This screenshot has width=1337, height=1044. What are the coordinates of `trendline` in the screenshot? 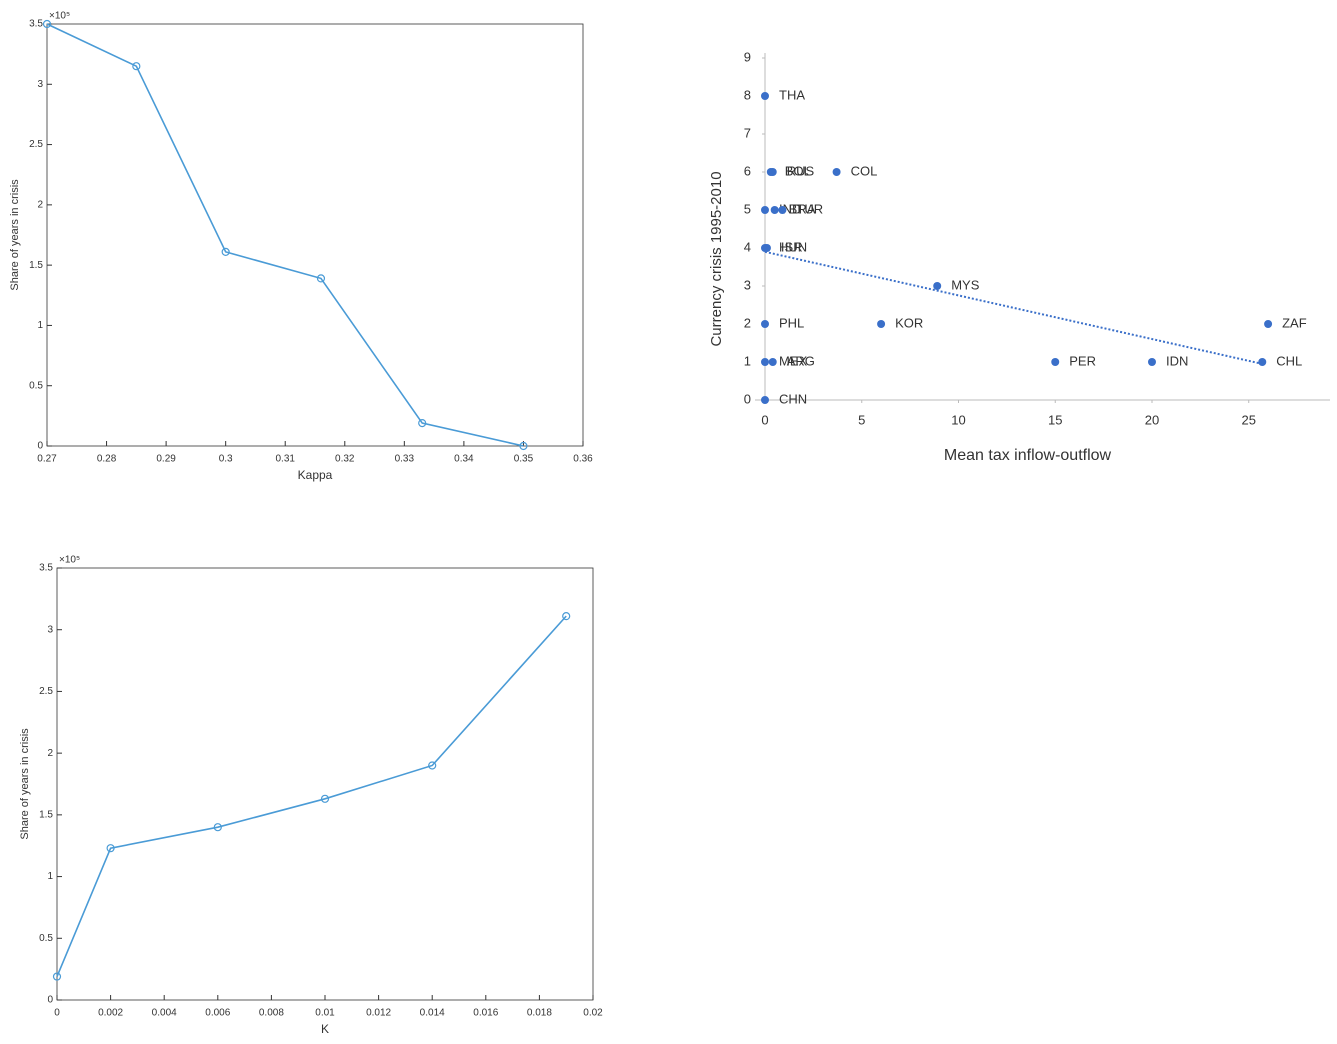 It's located at (1013, 307).